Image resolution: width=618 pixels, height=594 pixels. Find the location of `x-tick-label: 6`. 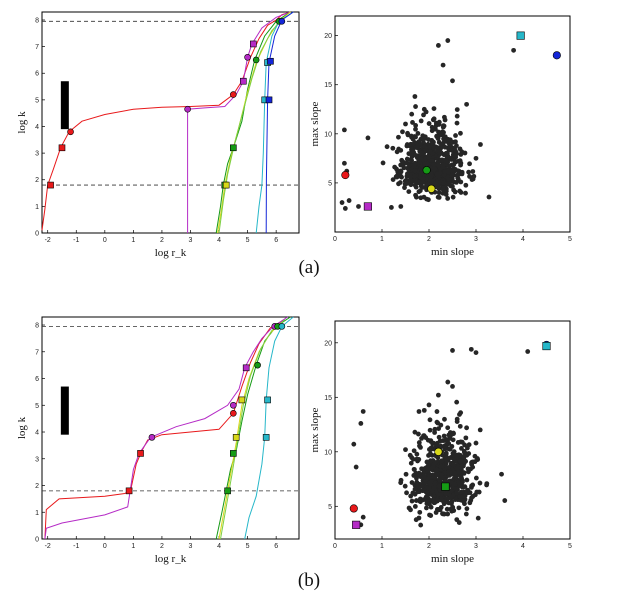

x-tick-label: 6 is located at coordinates (276, 546).